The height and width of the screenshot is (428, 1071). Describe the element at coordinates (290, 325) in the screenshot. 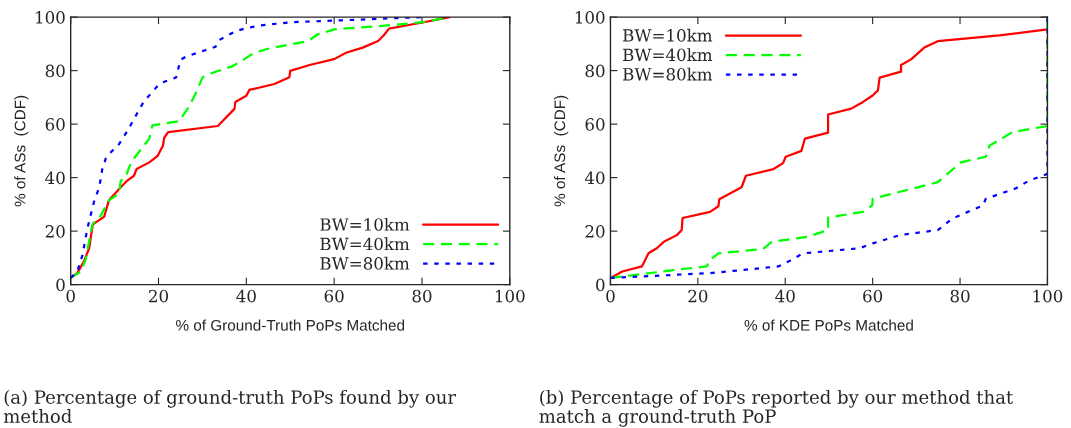

I see `x-axis-title: % of Ground-Truth PoPs Matched` at that location.